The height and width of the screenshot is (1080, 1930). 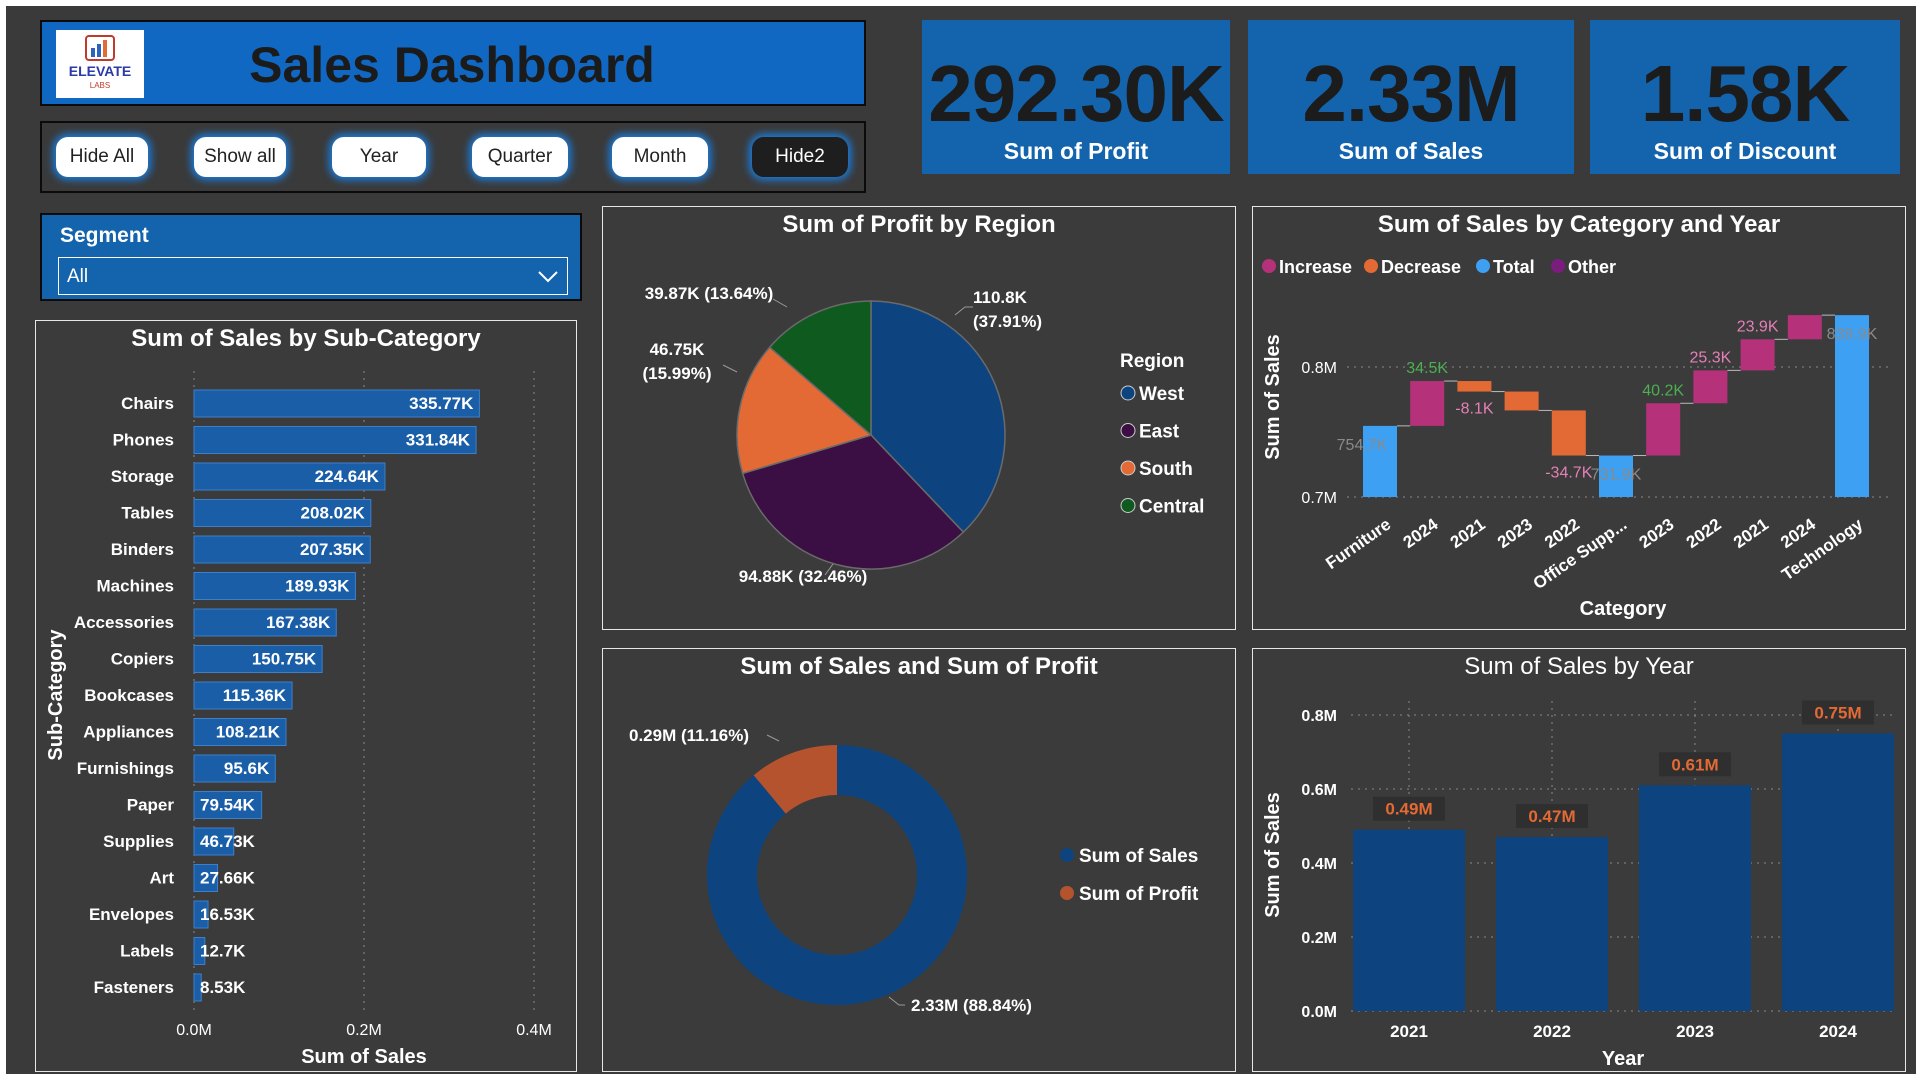 I want to click on data-label: 95.6K, so click(x=247, y=768).